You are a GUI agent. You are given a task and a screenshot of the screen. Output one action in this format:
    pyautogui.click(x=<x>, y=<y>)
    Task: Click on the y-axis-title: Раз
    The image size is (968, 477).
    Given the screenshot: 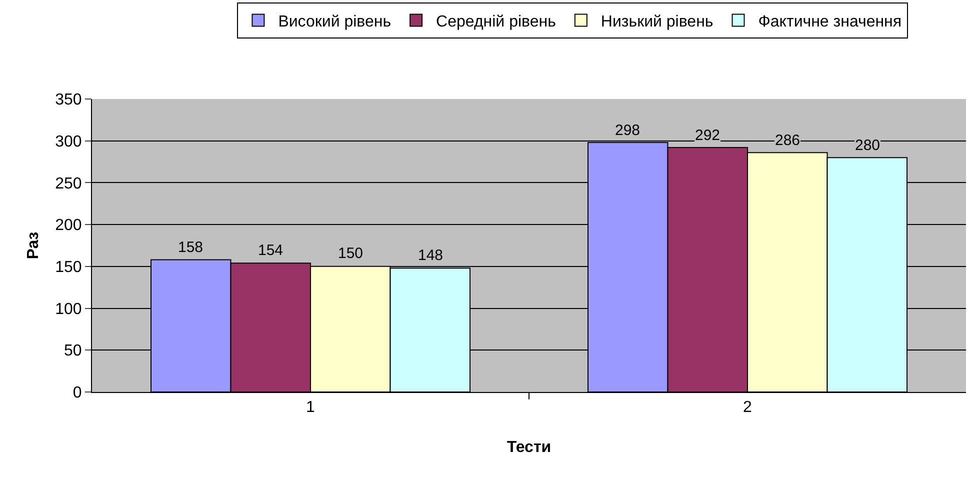 What is the action you would take?
    pyautogui.click(x=33, y=246)
    